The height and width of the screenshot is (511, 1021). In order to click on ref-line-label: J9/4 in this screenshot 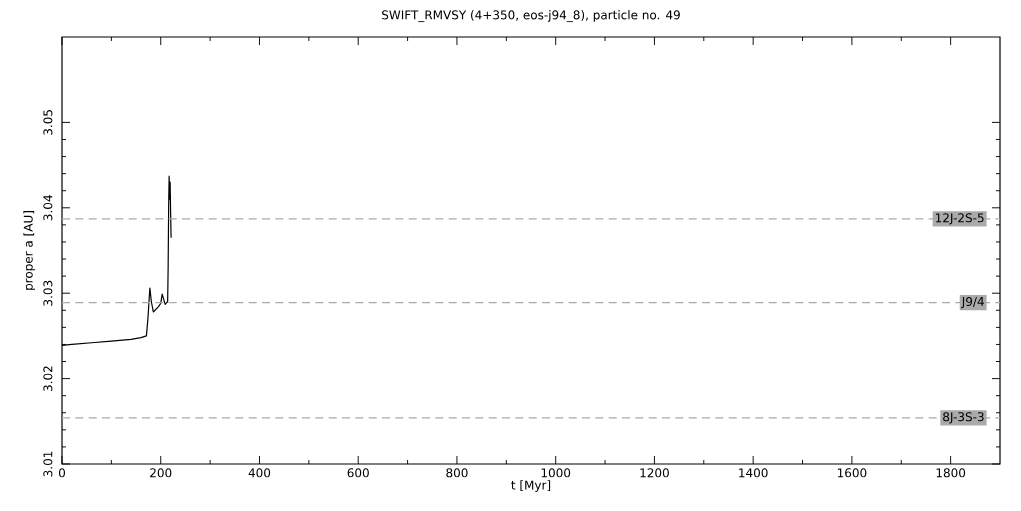, I will do `click(972, 302)`.